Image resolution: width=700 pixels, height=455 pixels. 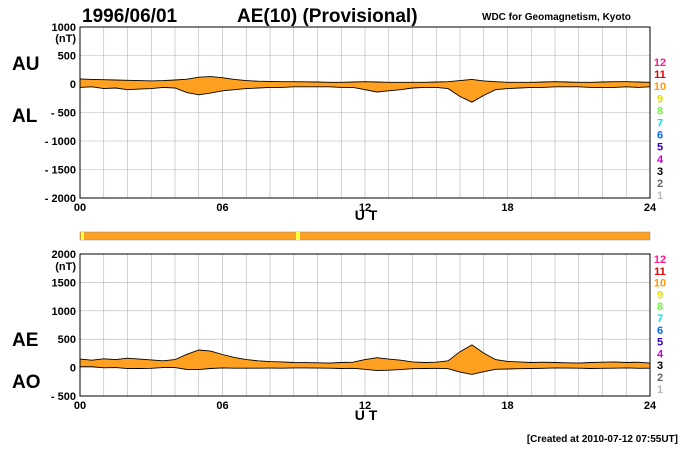 I want to click on series-line-al, so click(x=365, y=94).